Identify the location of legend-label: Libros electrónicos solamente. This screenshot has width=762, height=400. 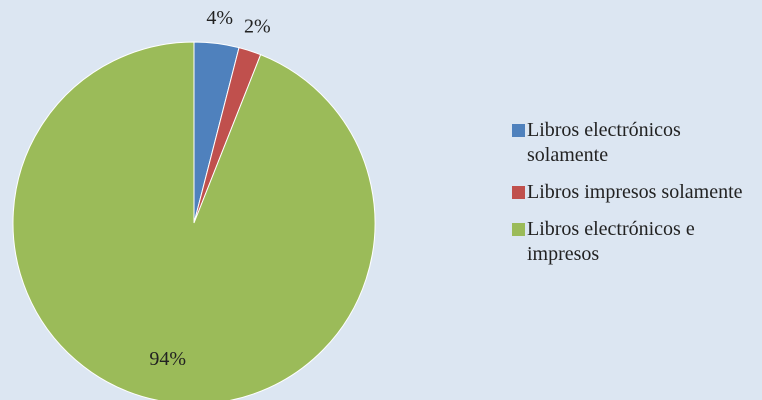
(604, 142).